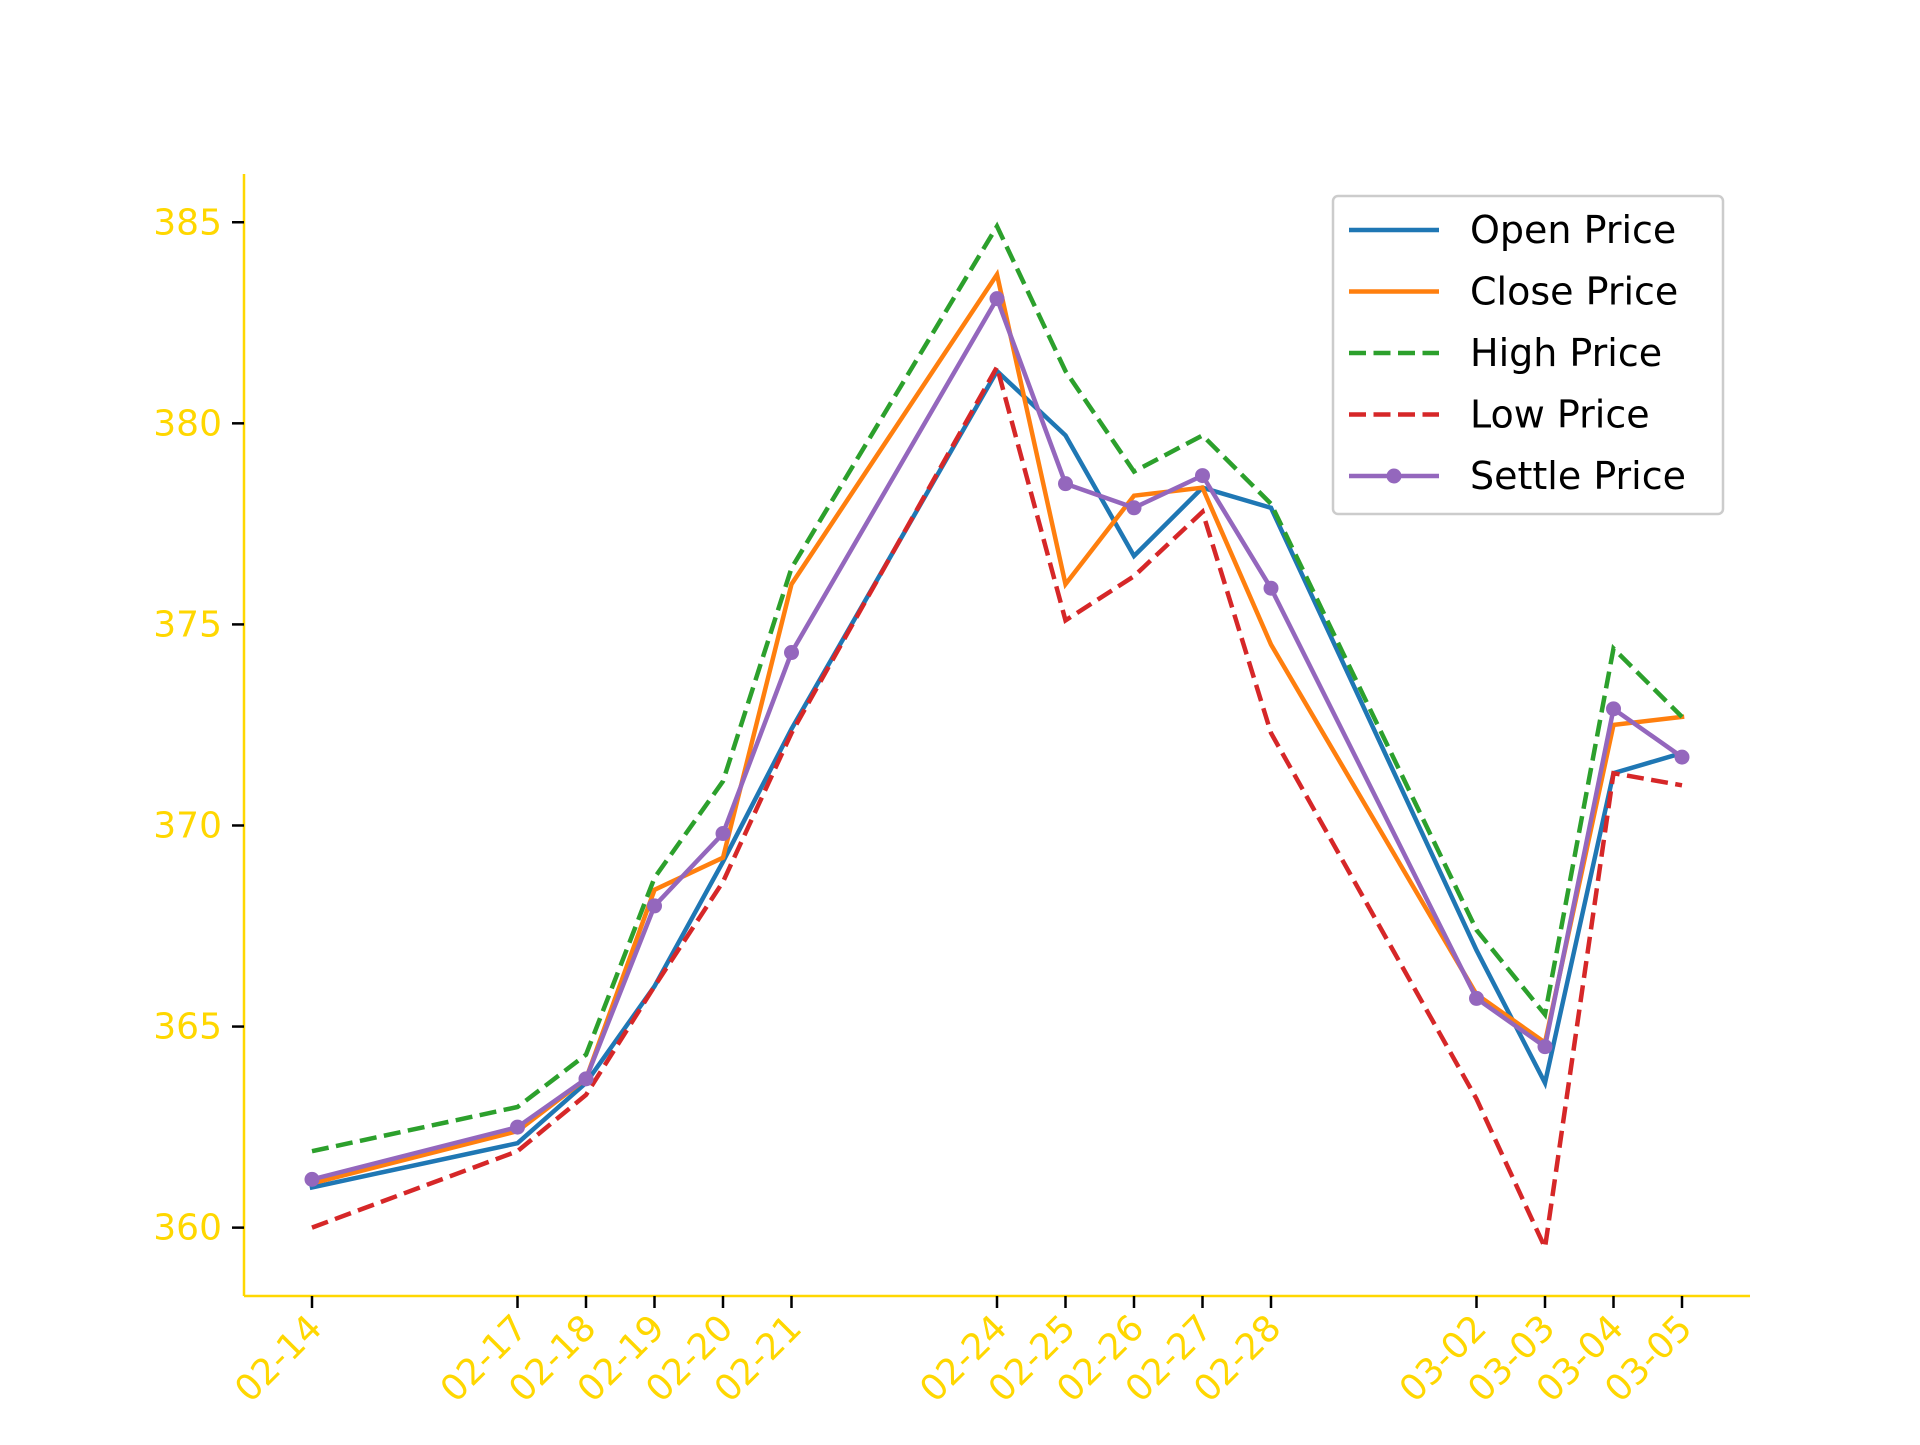 The height and width of the screenshot is (1445, 1920). Describe the element at coordinates (187, 423) in the screenshot. I see `y-tick-label: 380` at that location.